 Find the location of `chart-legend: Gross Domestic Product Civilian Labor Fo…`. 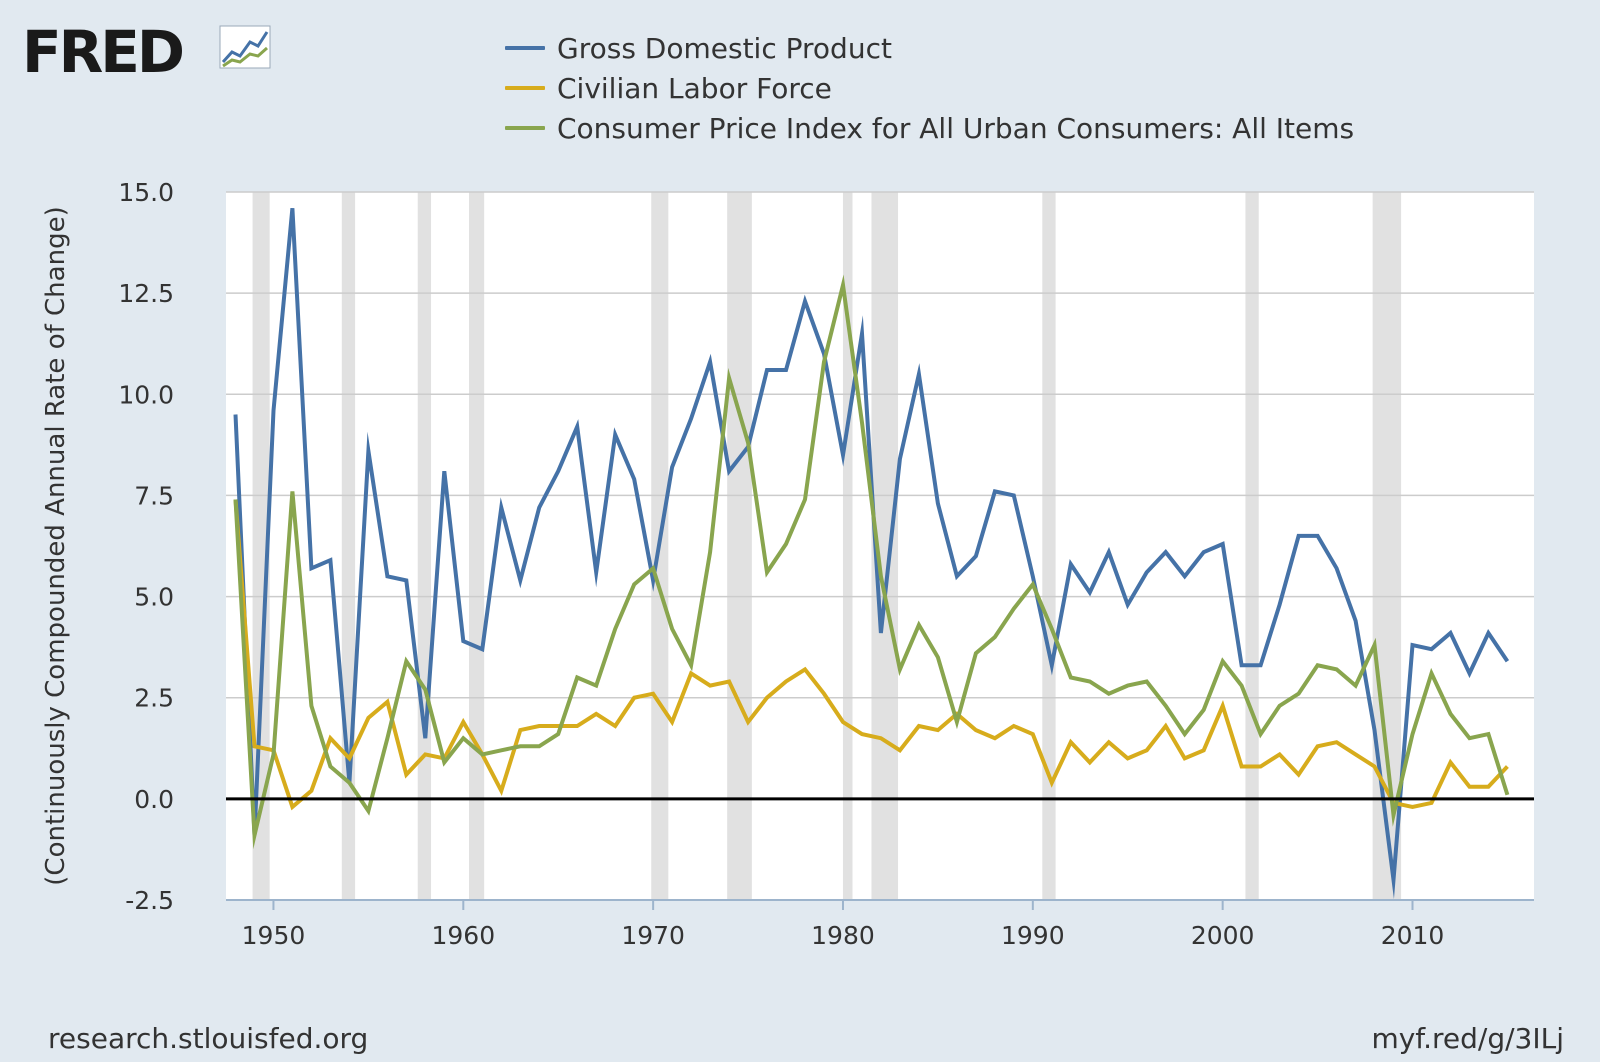

chart-legend: Gross Domestic Product Civilian Labor Fo… is located at coordinates (929, 88).